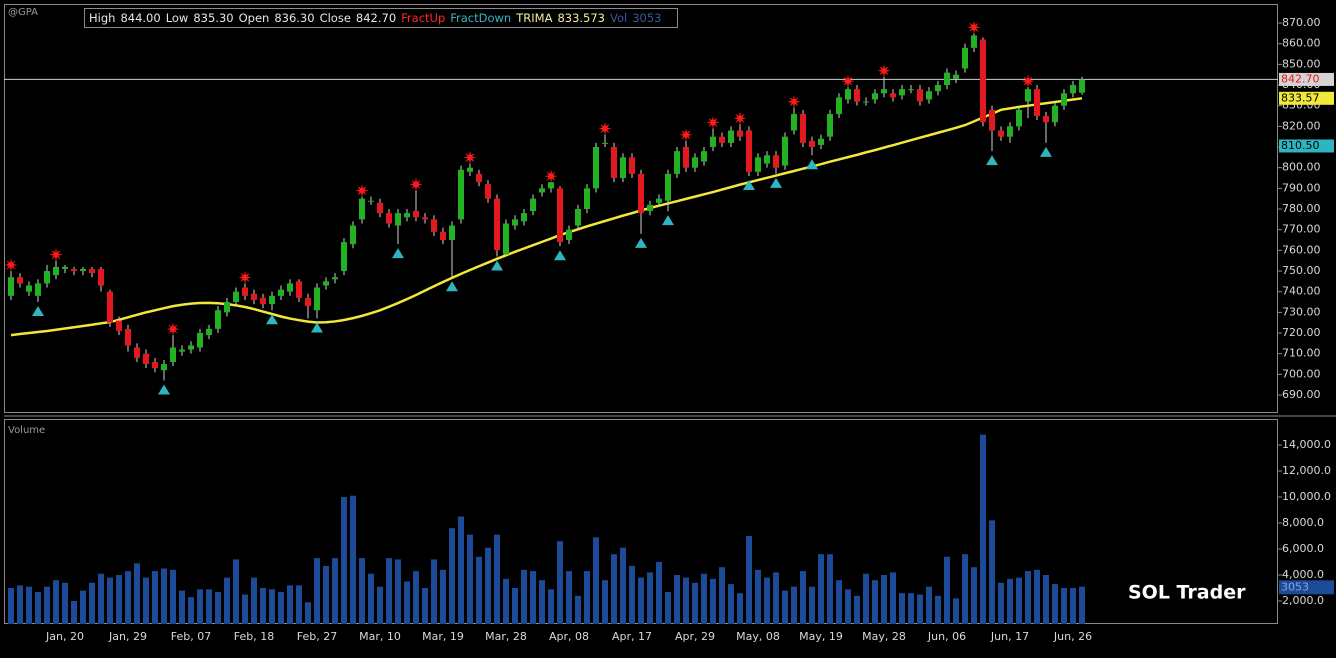  I want to click on volume-title: Volume, so click(26, 430).